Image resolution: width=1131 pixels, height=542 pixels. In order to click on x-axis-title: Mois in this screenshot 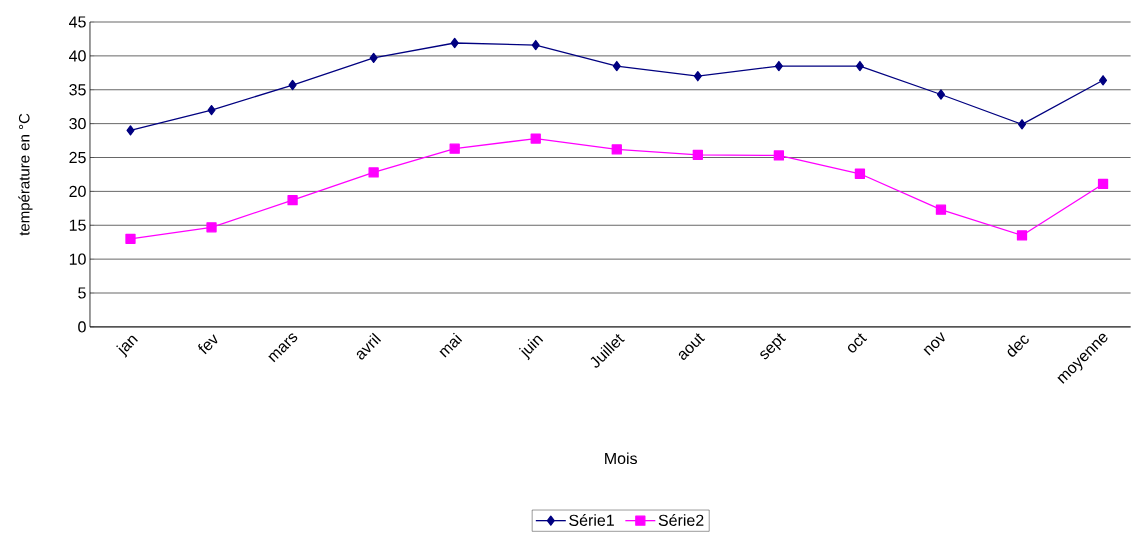, I will do `click(621, 458)`.